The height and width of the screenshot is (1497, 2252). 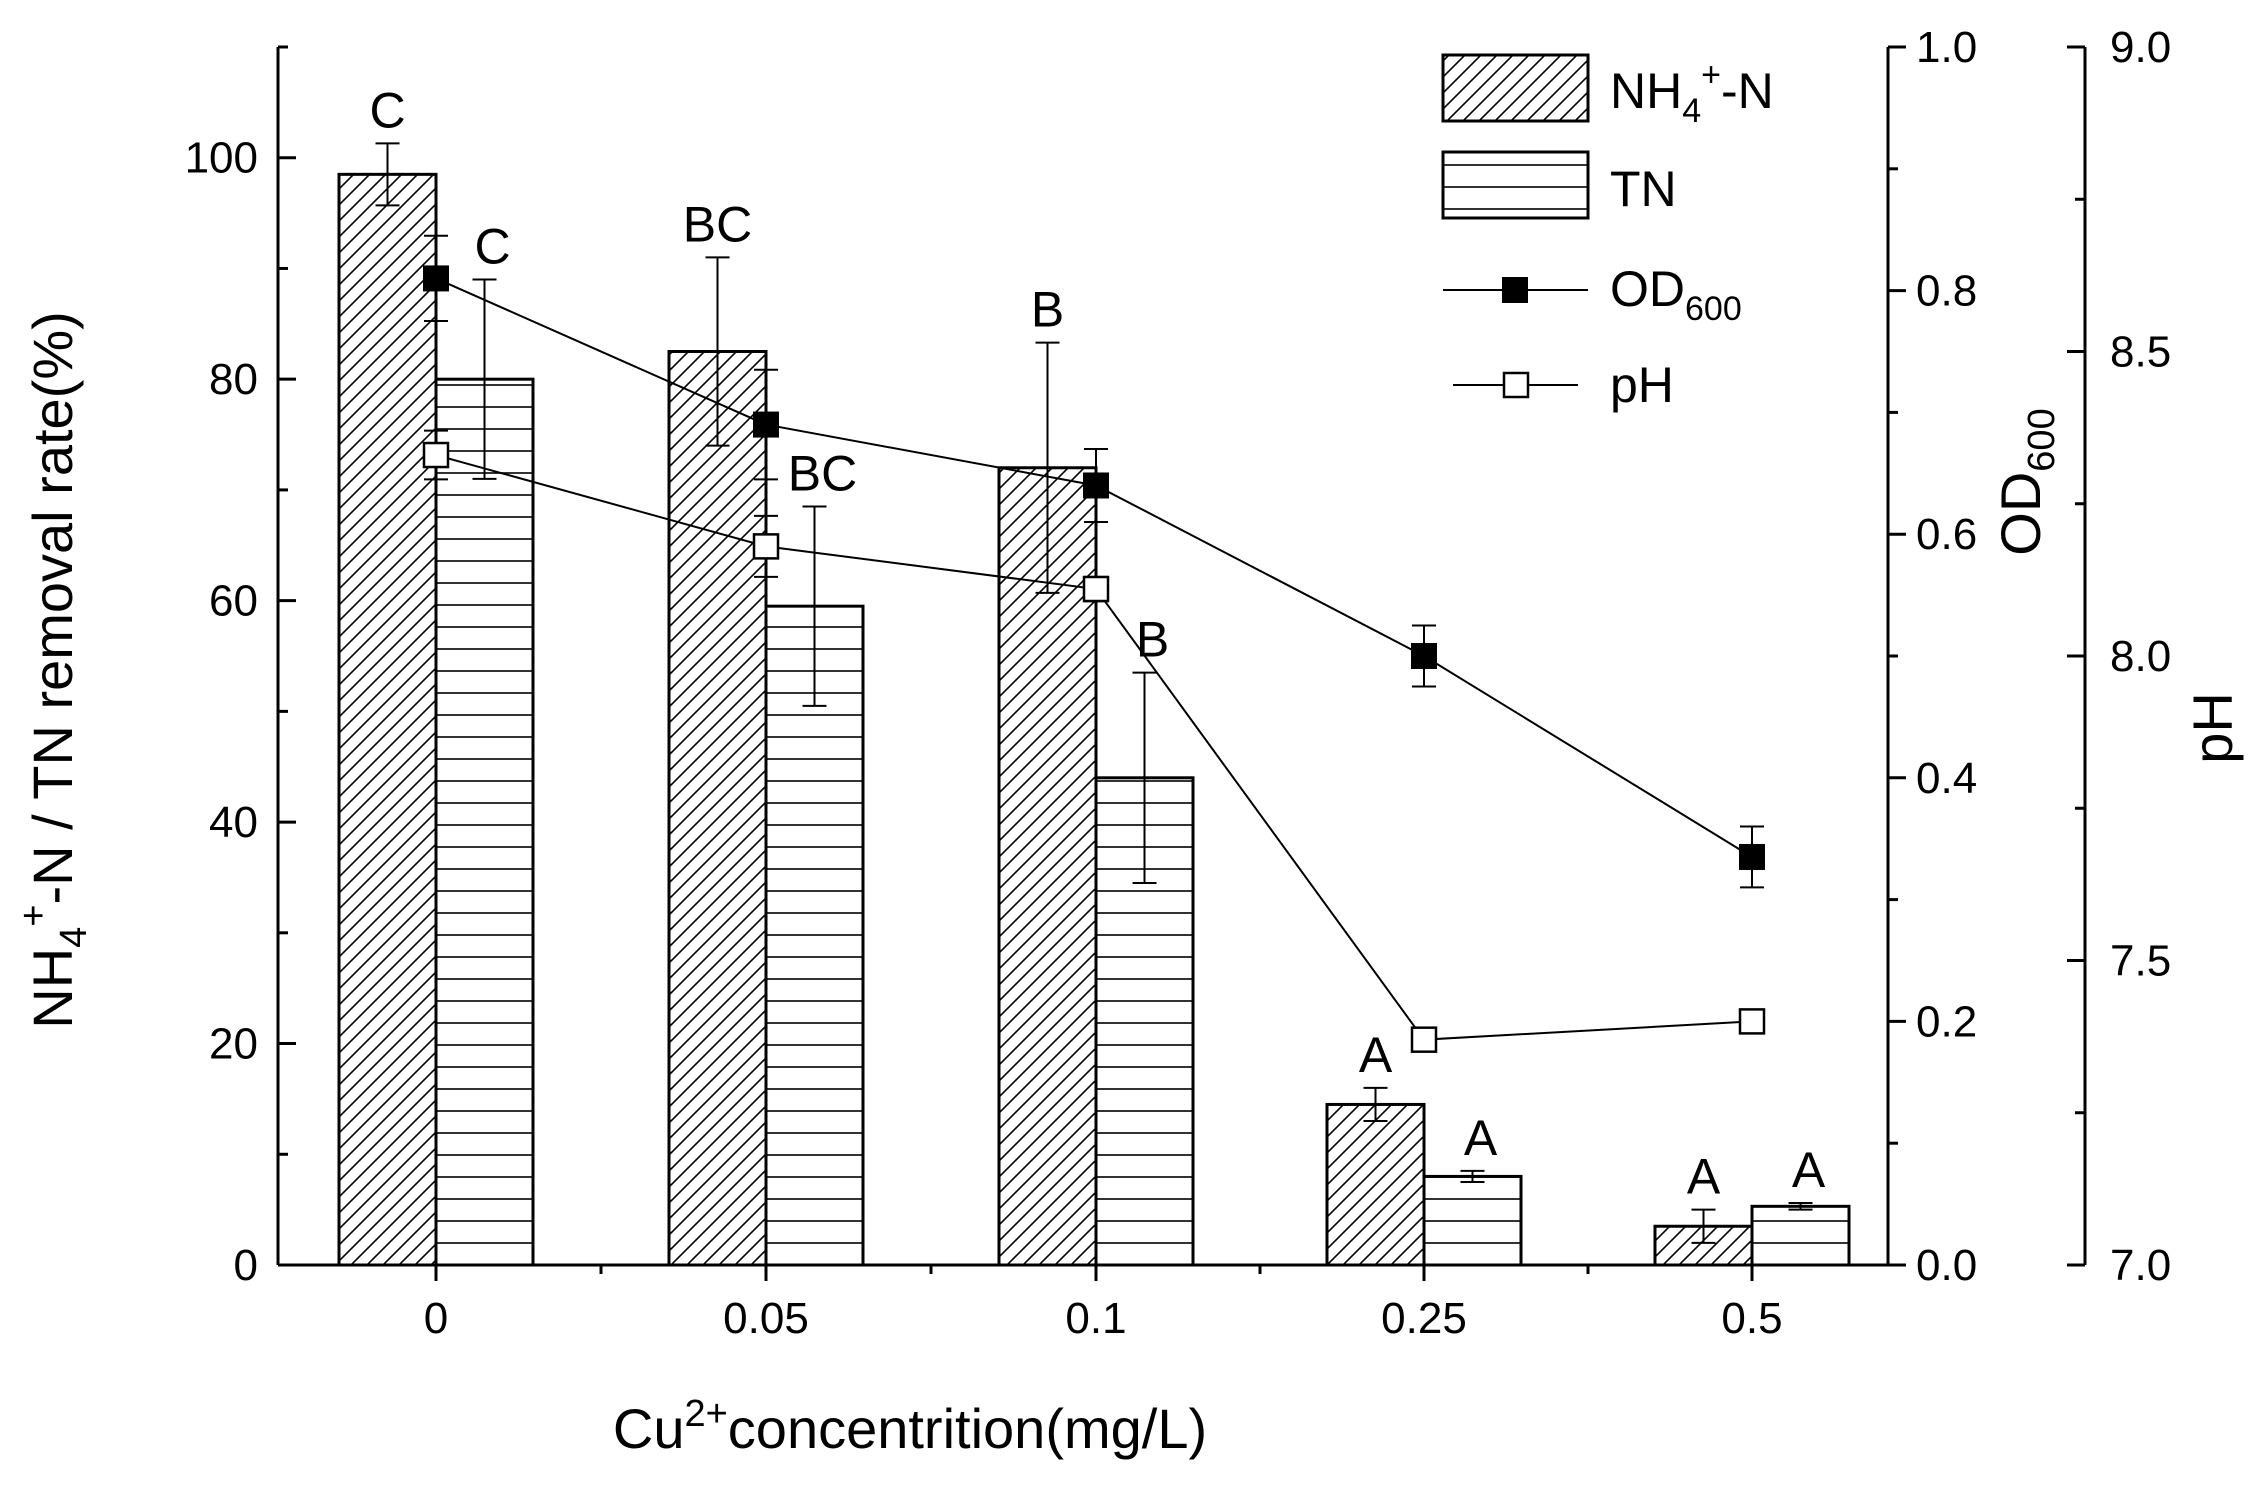 I want to click on ph-tick-label: 7.5, so click(x=2140, y=961).